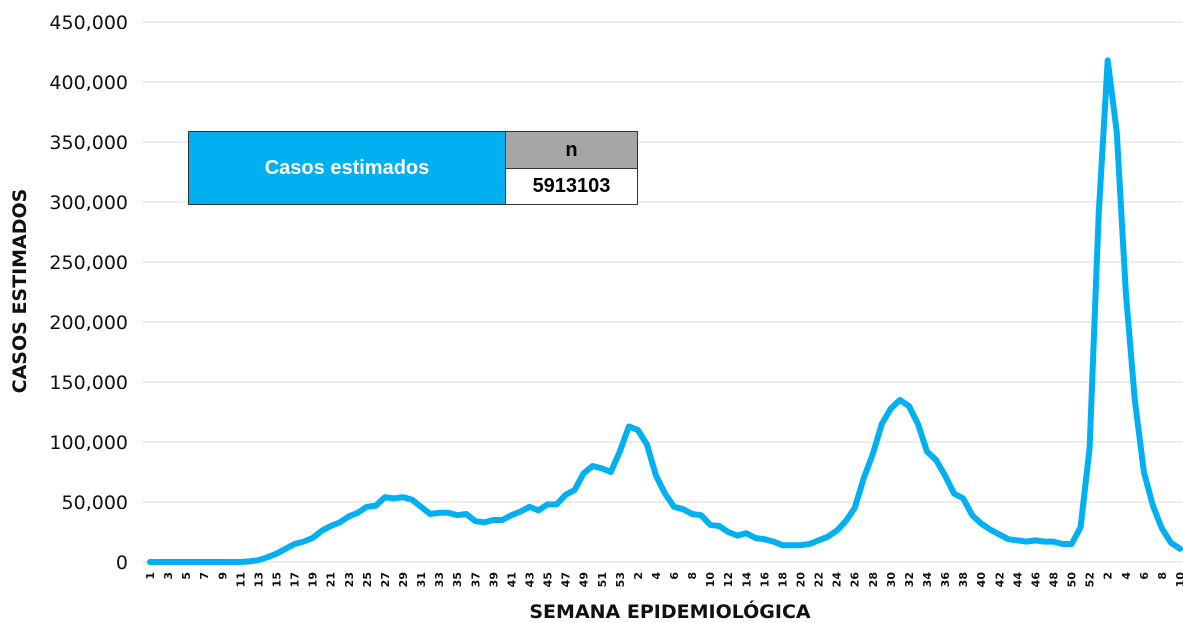 The image size is (1183, 623). Describe the element at coordinates (571, 150) in the screenshot. I see `summary-column-header: n` at that location.